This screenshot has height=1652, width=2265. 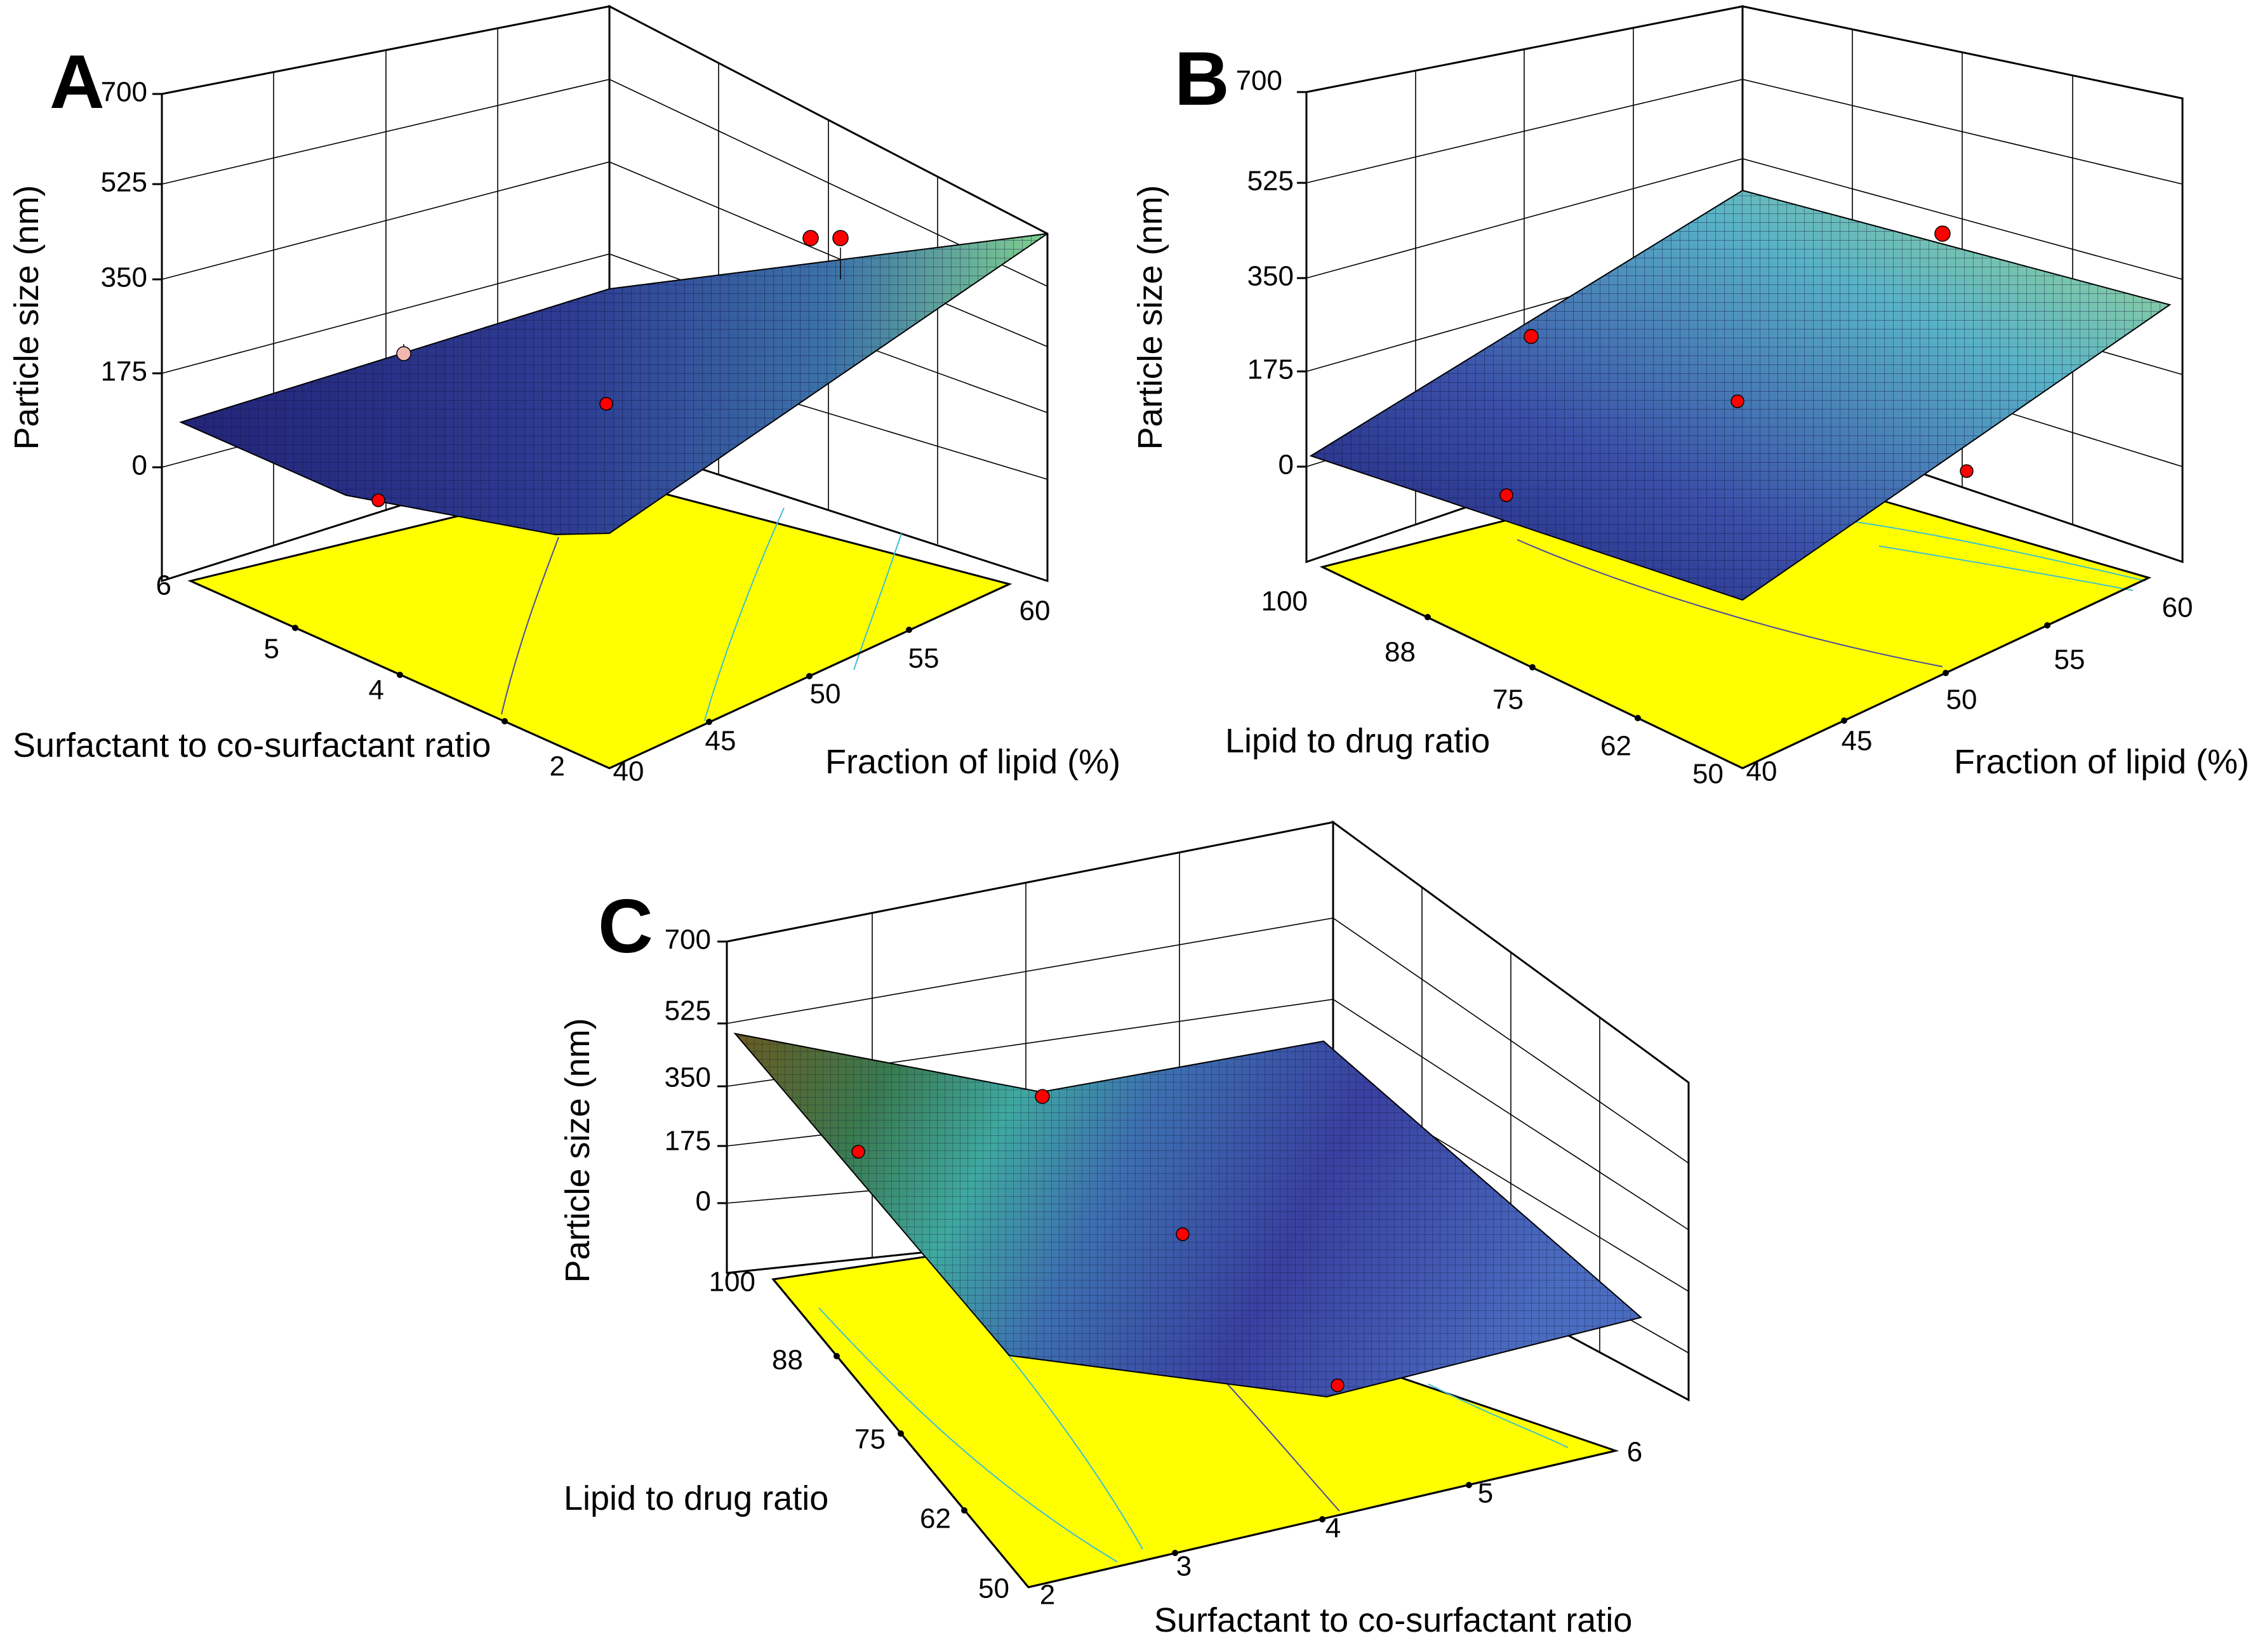 What do you see at coordinates (1995, 681) in the screenshot?
I see `panel-b-x-axis: 40 45 50 55 60 Fraction of lipid (%)` at bounding box center [1995, 681].